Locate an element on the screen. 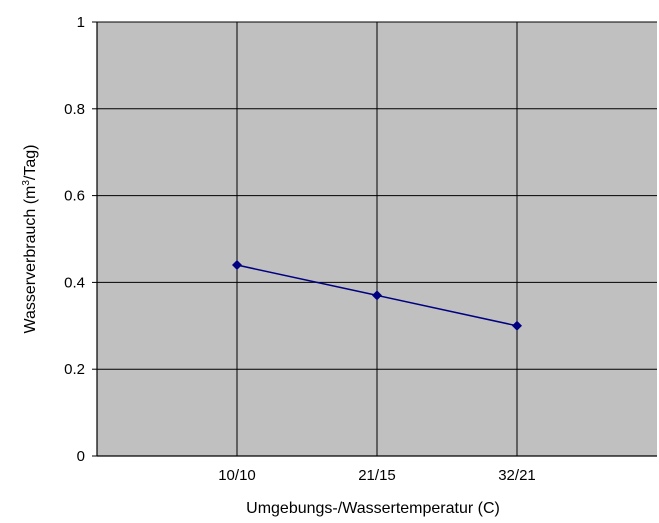 The height and width of the screenshot is (523, 659). x-tick-label: 32/21 is located at coordinates (517, 475).